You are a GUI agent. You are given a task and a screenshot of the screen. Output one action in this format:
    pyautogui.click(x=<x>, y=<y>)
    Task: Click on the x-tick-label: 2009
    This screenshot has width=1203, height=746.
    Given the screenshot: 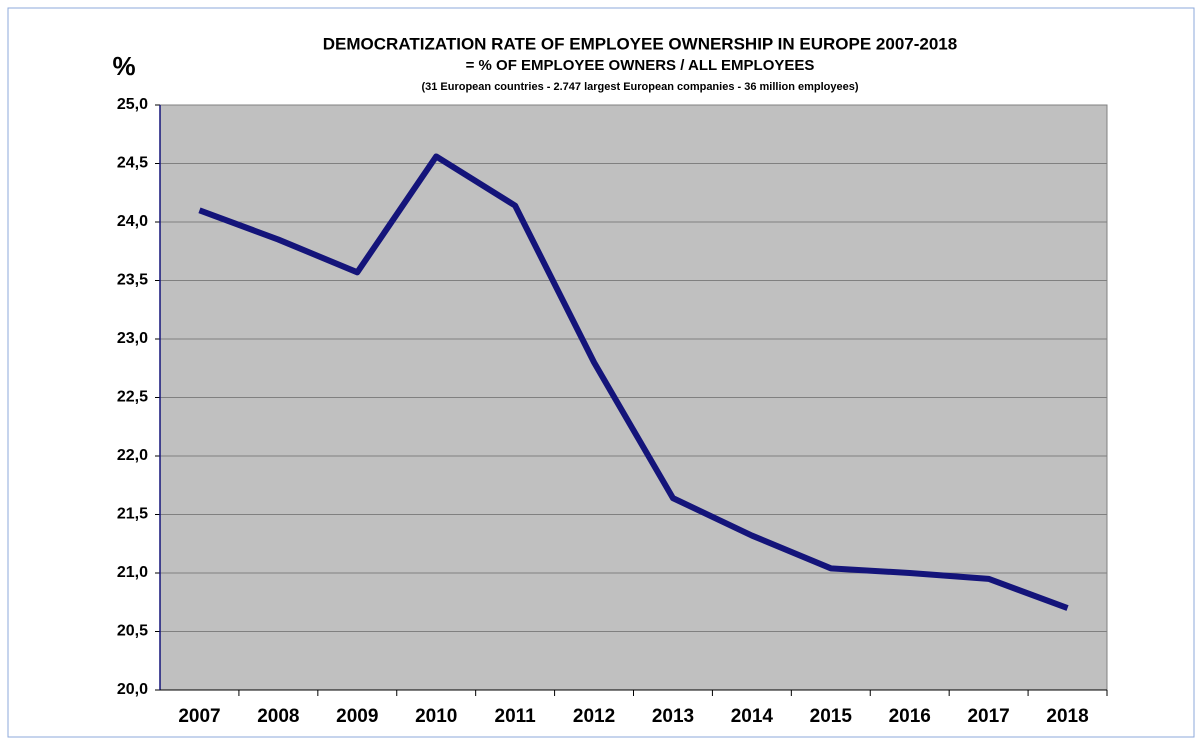 What is the action you would take?
    pyautogui.click(x=357, y=716)
    